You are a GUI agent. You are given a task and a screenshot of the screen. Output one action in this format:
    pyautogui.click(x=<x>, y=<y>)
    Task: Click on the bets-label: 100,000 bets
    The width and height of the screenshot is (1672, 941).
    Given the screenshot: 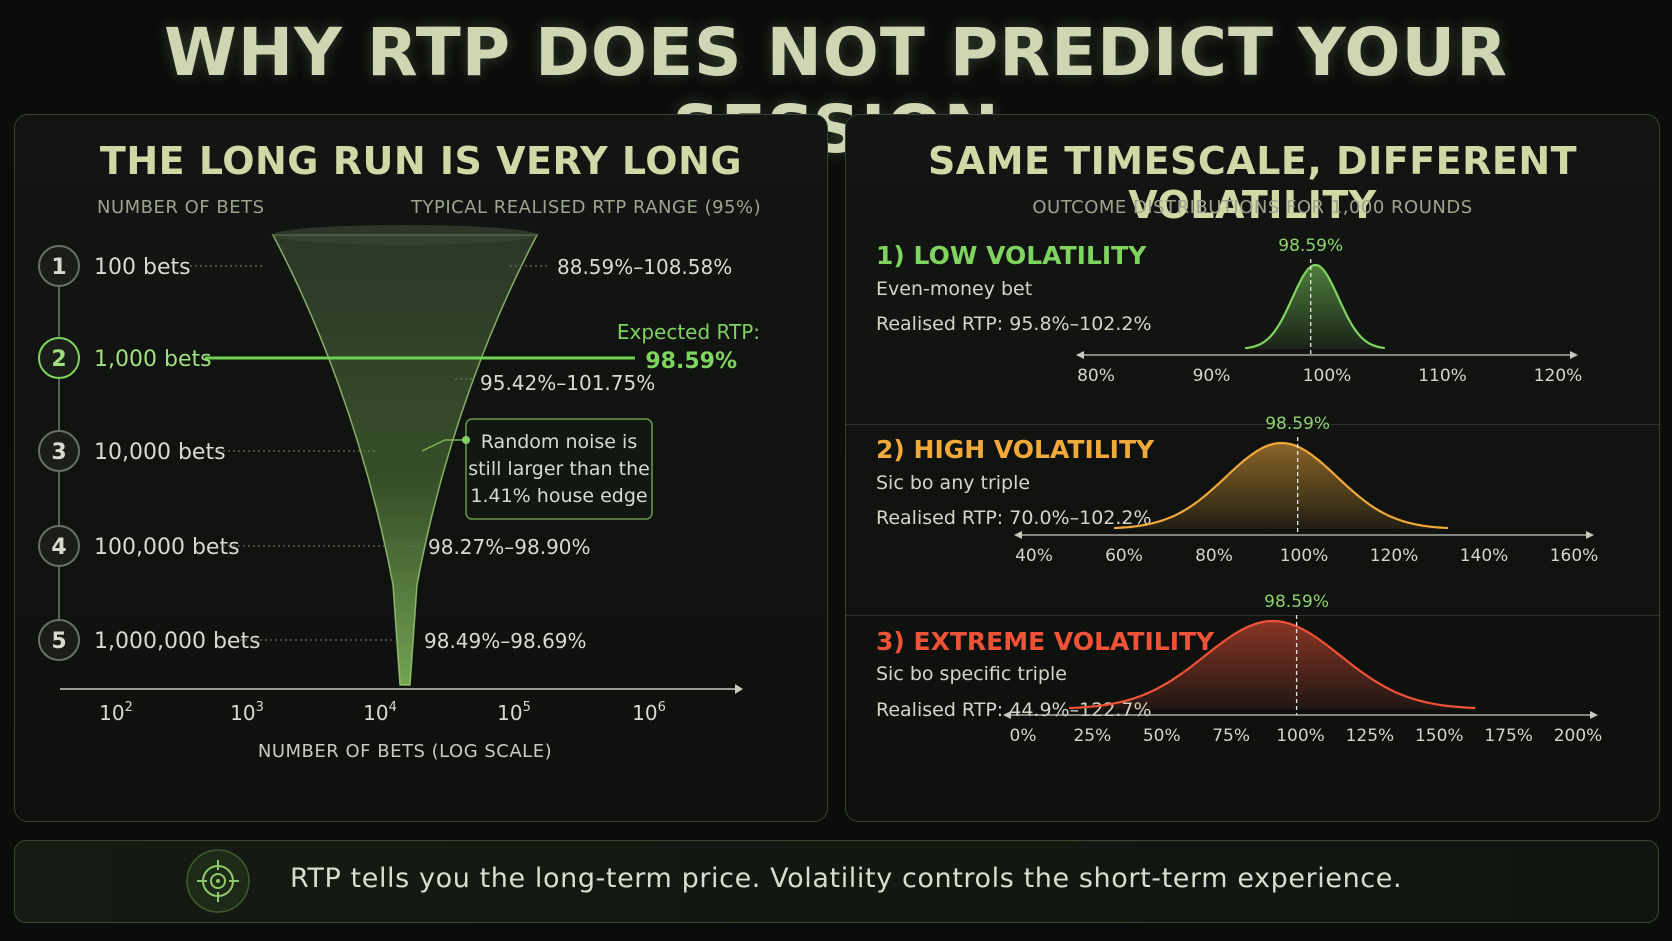 What is the action you would take?
    pyautogui.click(x=167, y=547)
    